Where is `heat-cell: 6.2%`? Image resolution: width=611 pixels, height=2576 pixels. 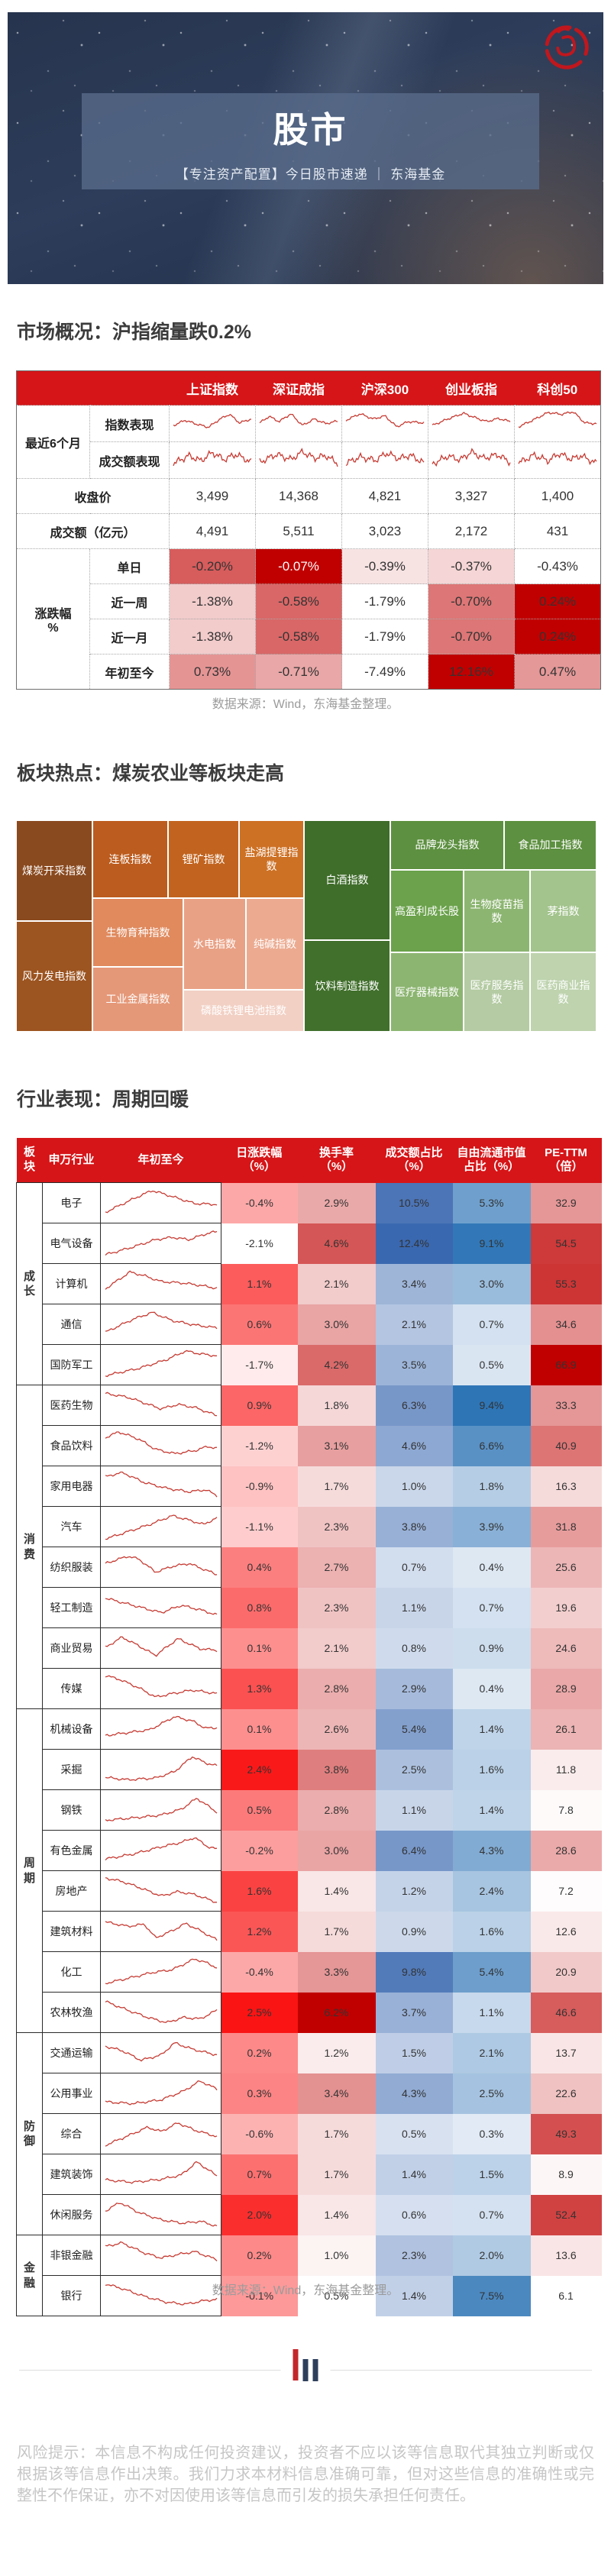 heat-cell: 6.2% is located at coordinates (337, 2012).